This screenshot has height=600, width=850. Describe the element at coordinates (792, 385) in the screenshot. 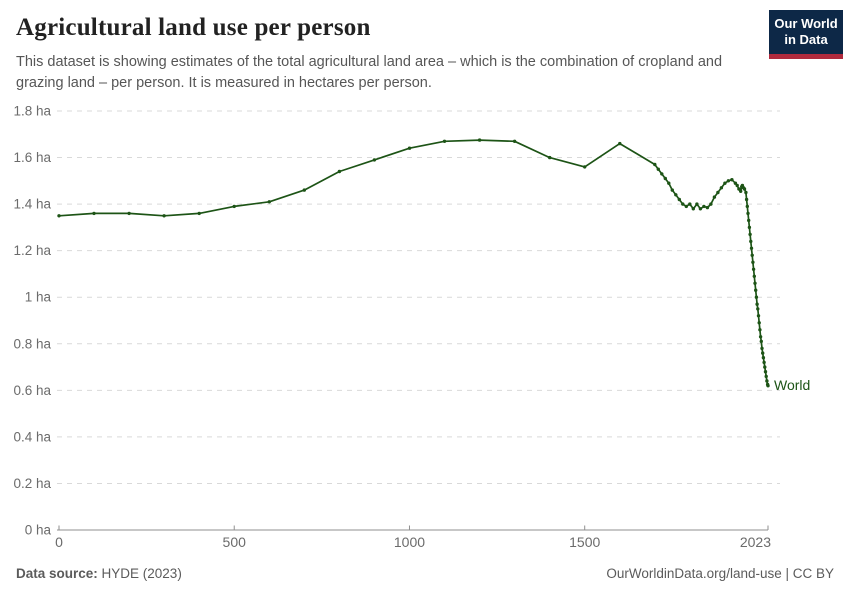

I see `series-label: World` at that location.